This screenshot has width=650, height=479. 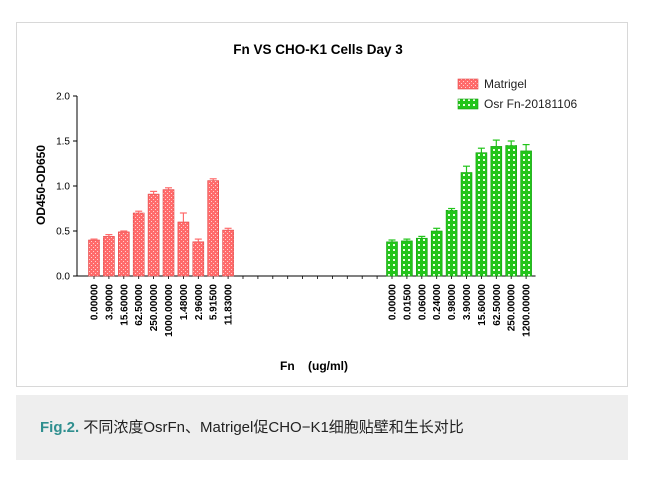 I want to click on chart-title: Fn VS CHO-K1 Cells Day 3, so click(x=318, y=49).